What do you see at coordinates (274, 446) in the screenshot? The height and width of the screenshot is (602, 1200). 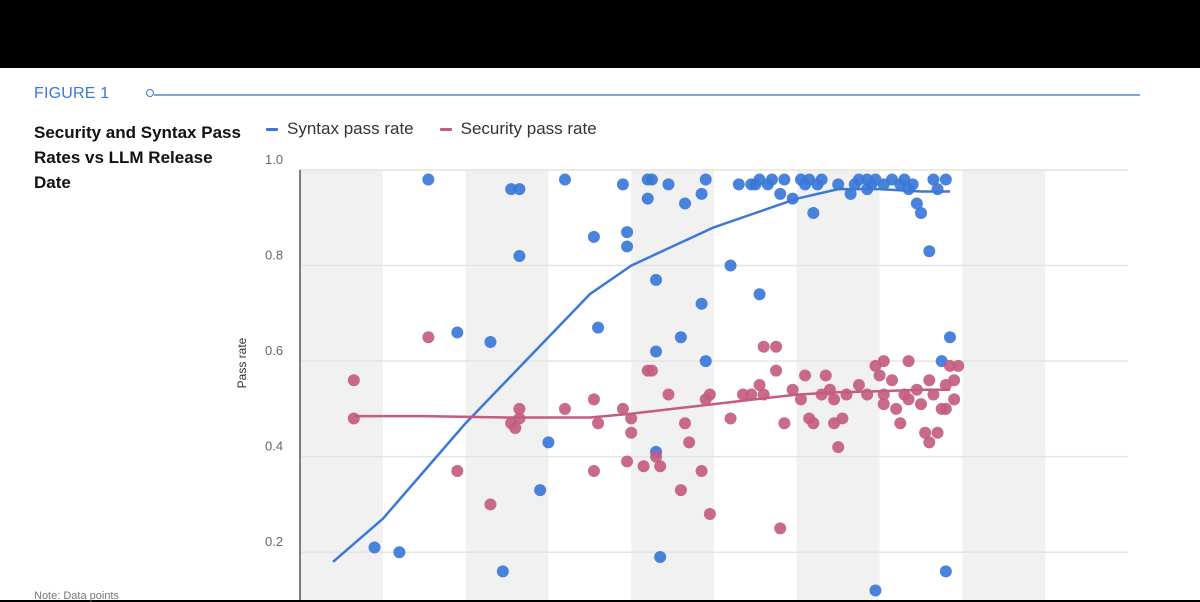 I see `y-tick-label: 0.4` at bounding box center [274, 446].